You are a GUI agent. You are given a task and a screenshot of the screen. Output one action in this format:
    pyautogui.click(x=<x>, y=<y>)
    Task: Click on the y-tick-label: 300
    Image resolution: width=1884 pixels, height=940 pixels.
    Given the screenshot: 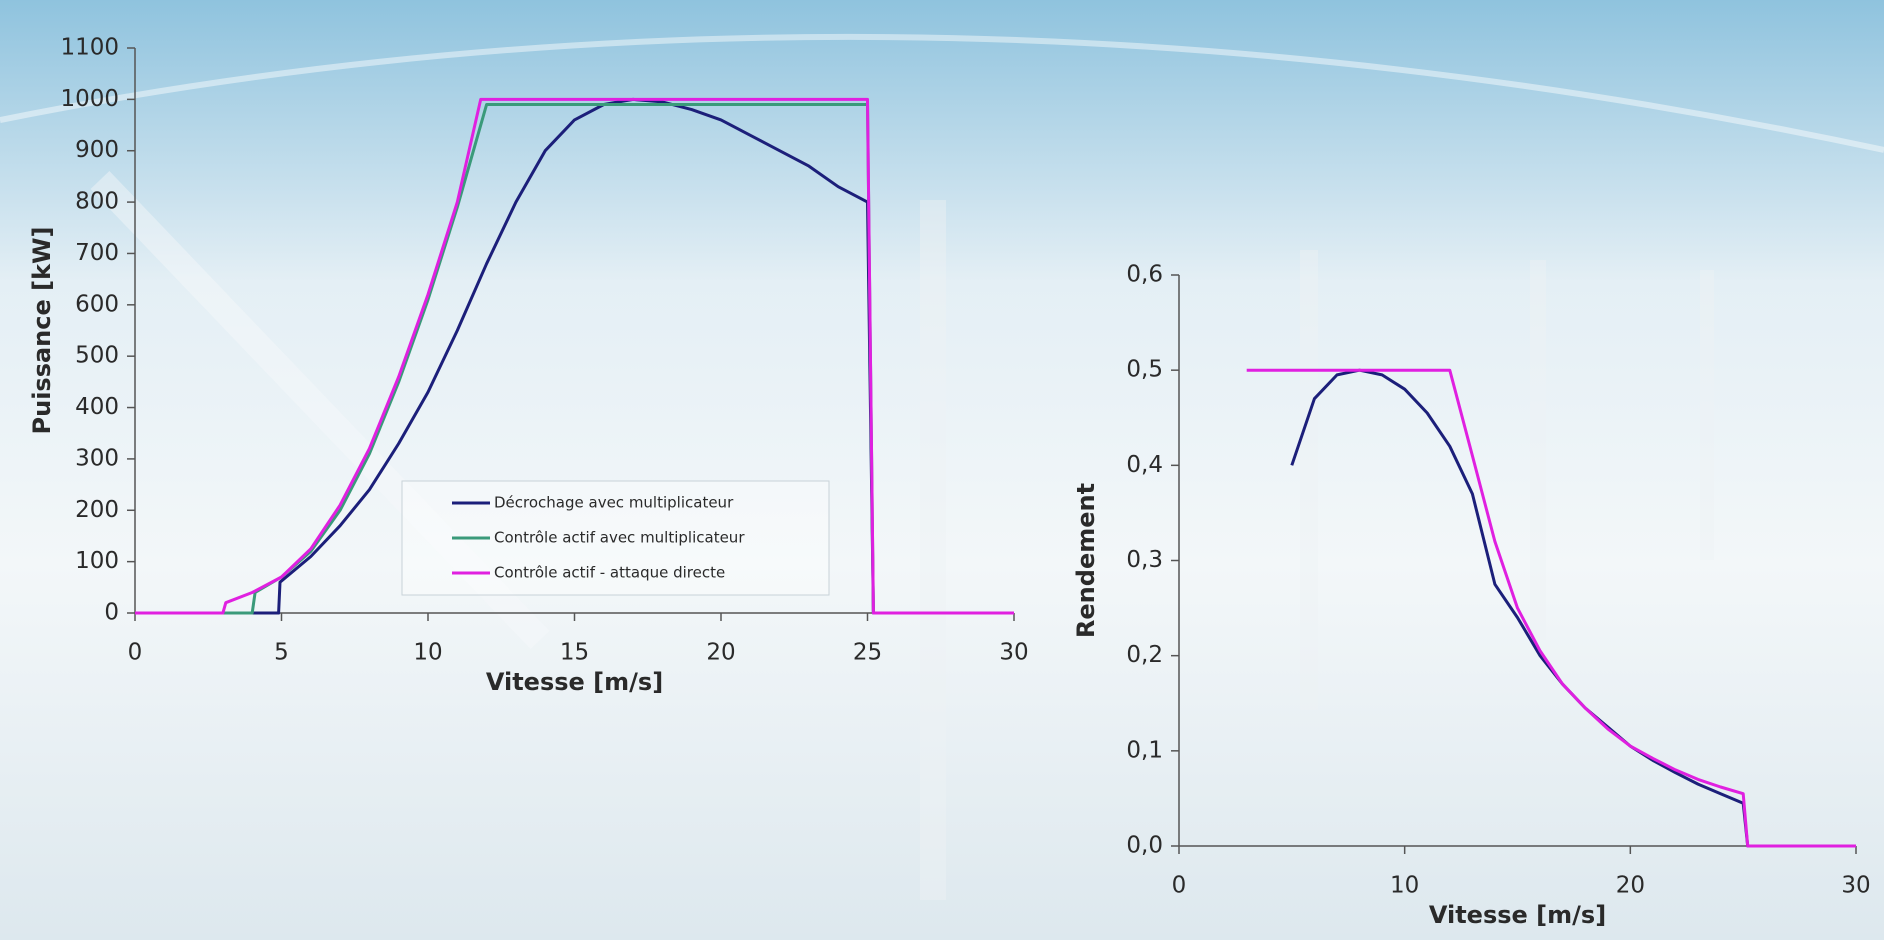 What is the action you would take?
    pyautogui.click(x=97, y=458)
    